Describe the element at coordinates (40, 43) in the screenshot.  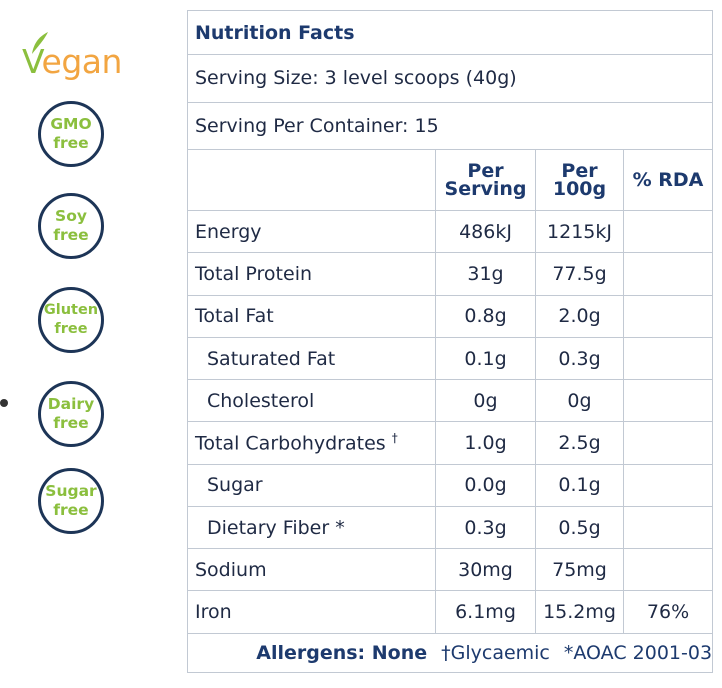
I see `leaf-icon` at that location.